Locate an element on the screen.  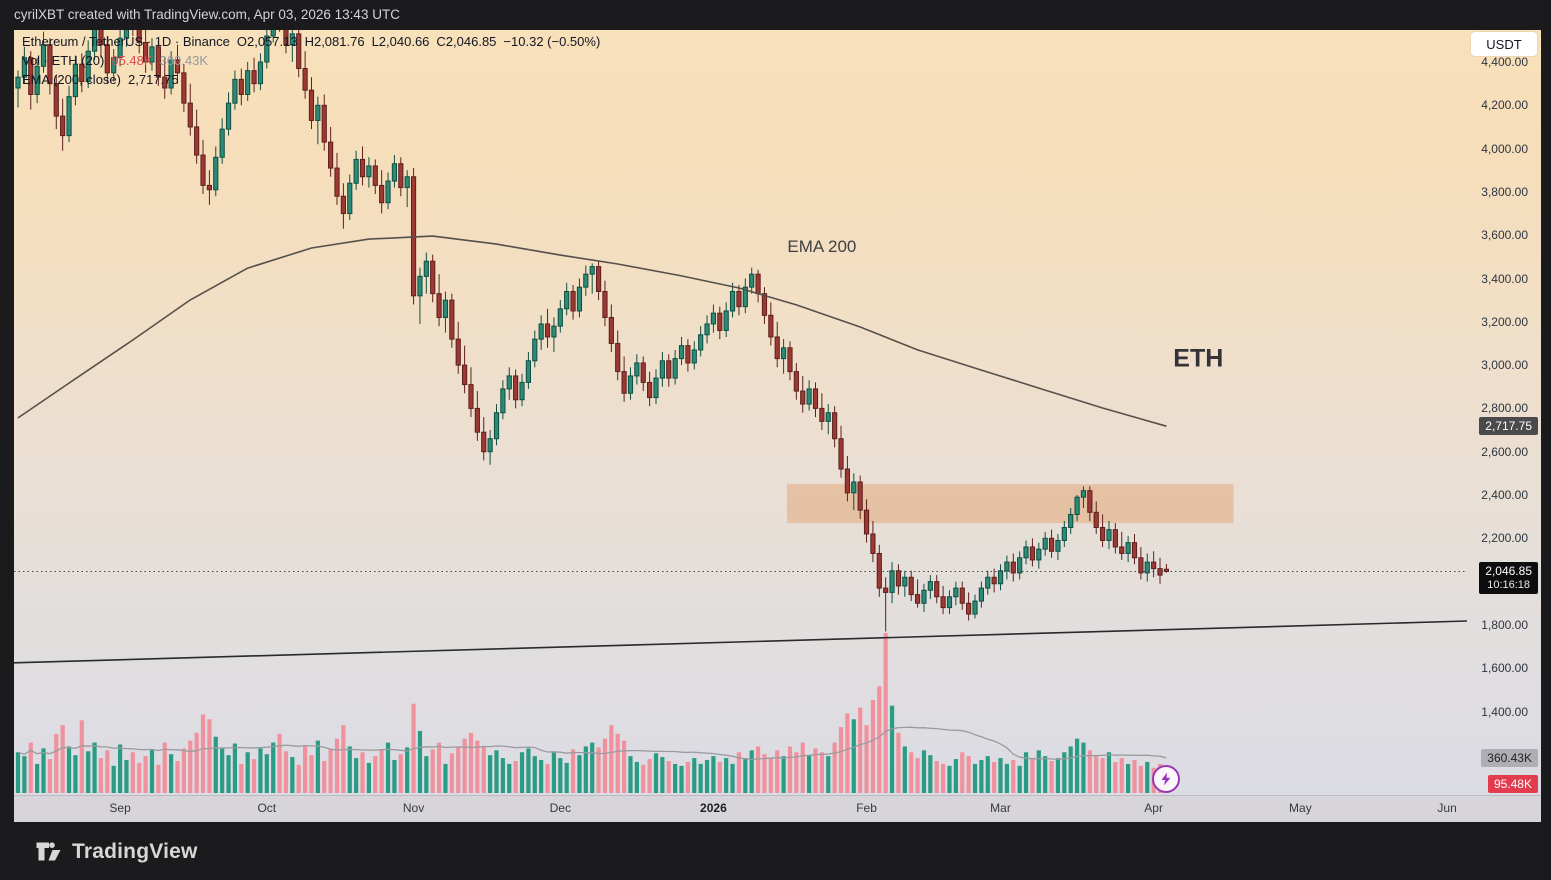
lightning-icon is located at coordinates (1166, 779).